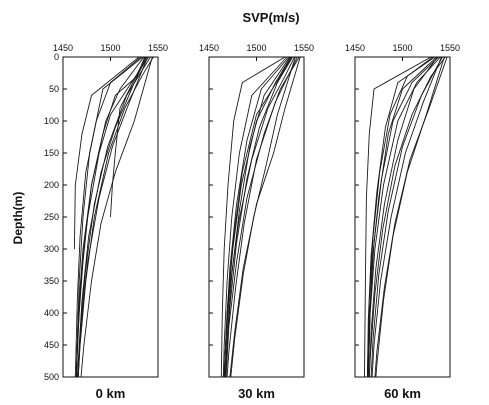 The width and height of the screenshot is (489, 405). What do you see at coordinates (56, 57) in the screenshot?
I see `y-tick-label: 0` at bounding box center [56, 57].